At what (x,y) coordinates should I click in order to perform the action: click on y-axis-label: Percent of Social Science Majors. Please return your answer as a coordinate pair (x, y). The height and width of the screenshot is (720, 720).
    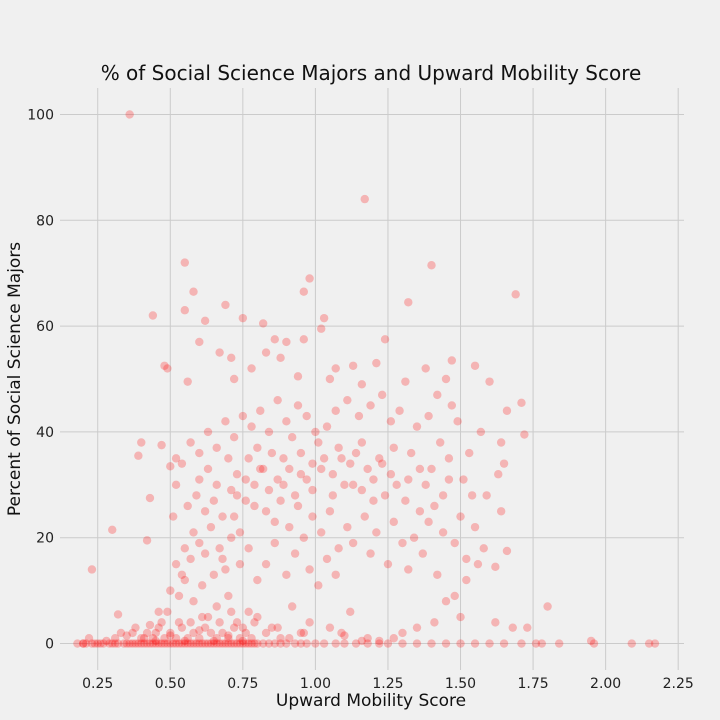
    Looking at the image, I should click on (15, 379).